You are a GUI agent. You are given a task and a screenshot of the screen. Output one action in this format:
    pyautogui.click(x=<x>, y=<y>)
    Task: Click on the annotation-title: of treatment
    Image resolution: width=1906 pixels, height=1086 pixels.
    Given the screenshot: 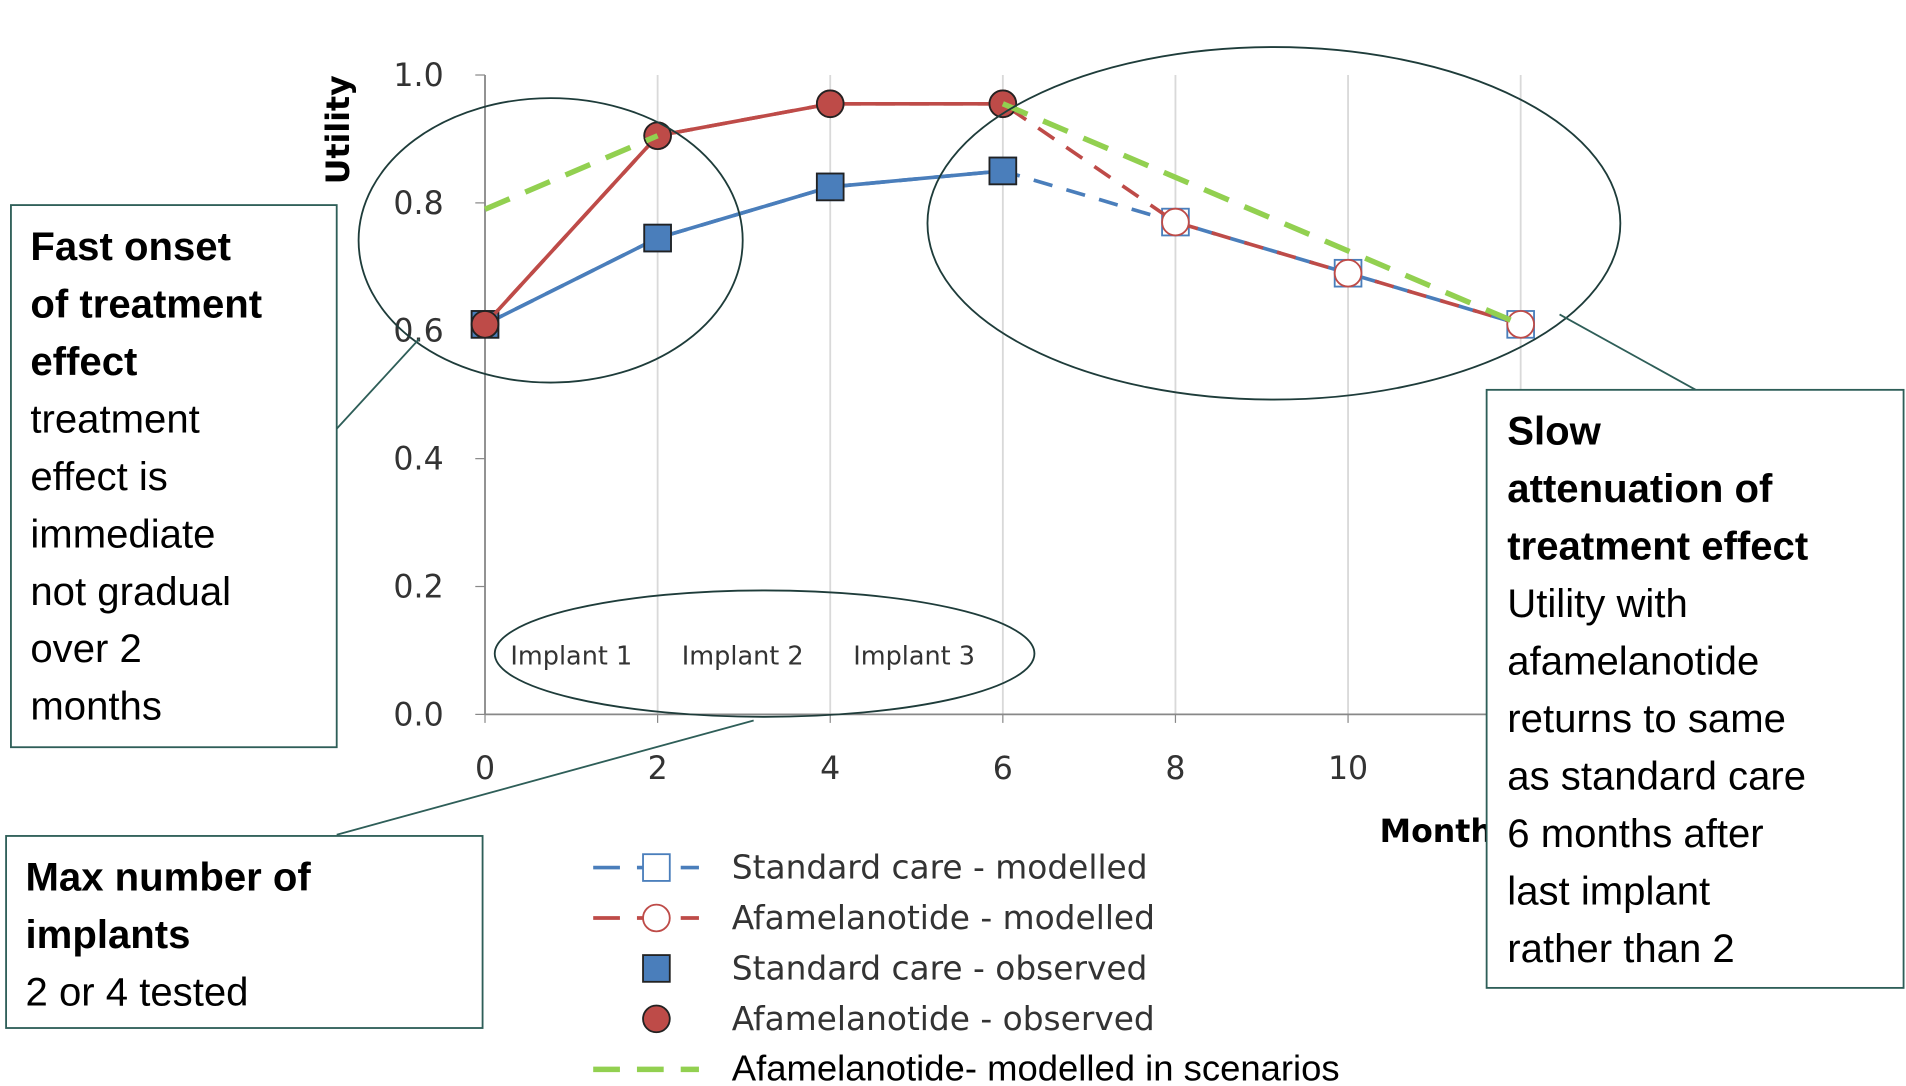 What is the action you would take?
    pyautogui.click(x=146, y=304)
    